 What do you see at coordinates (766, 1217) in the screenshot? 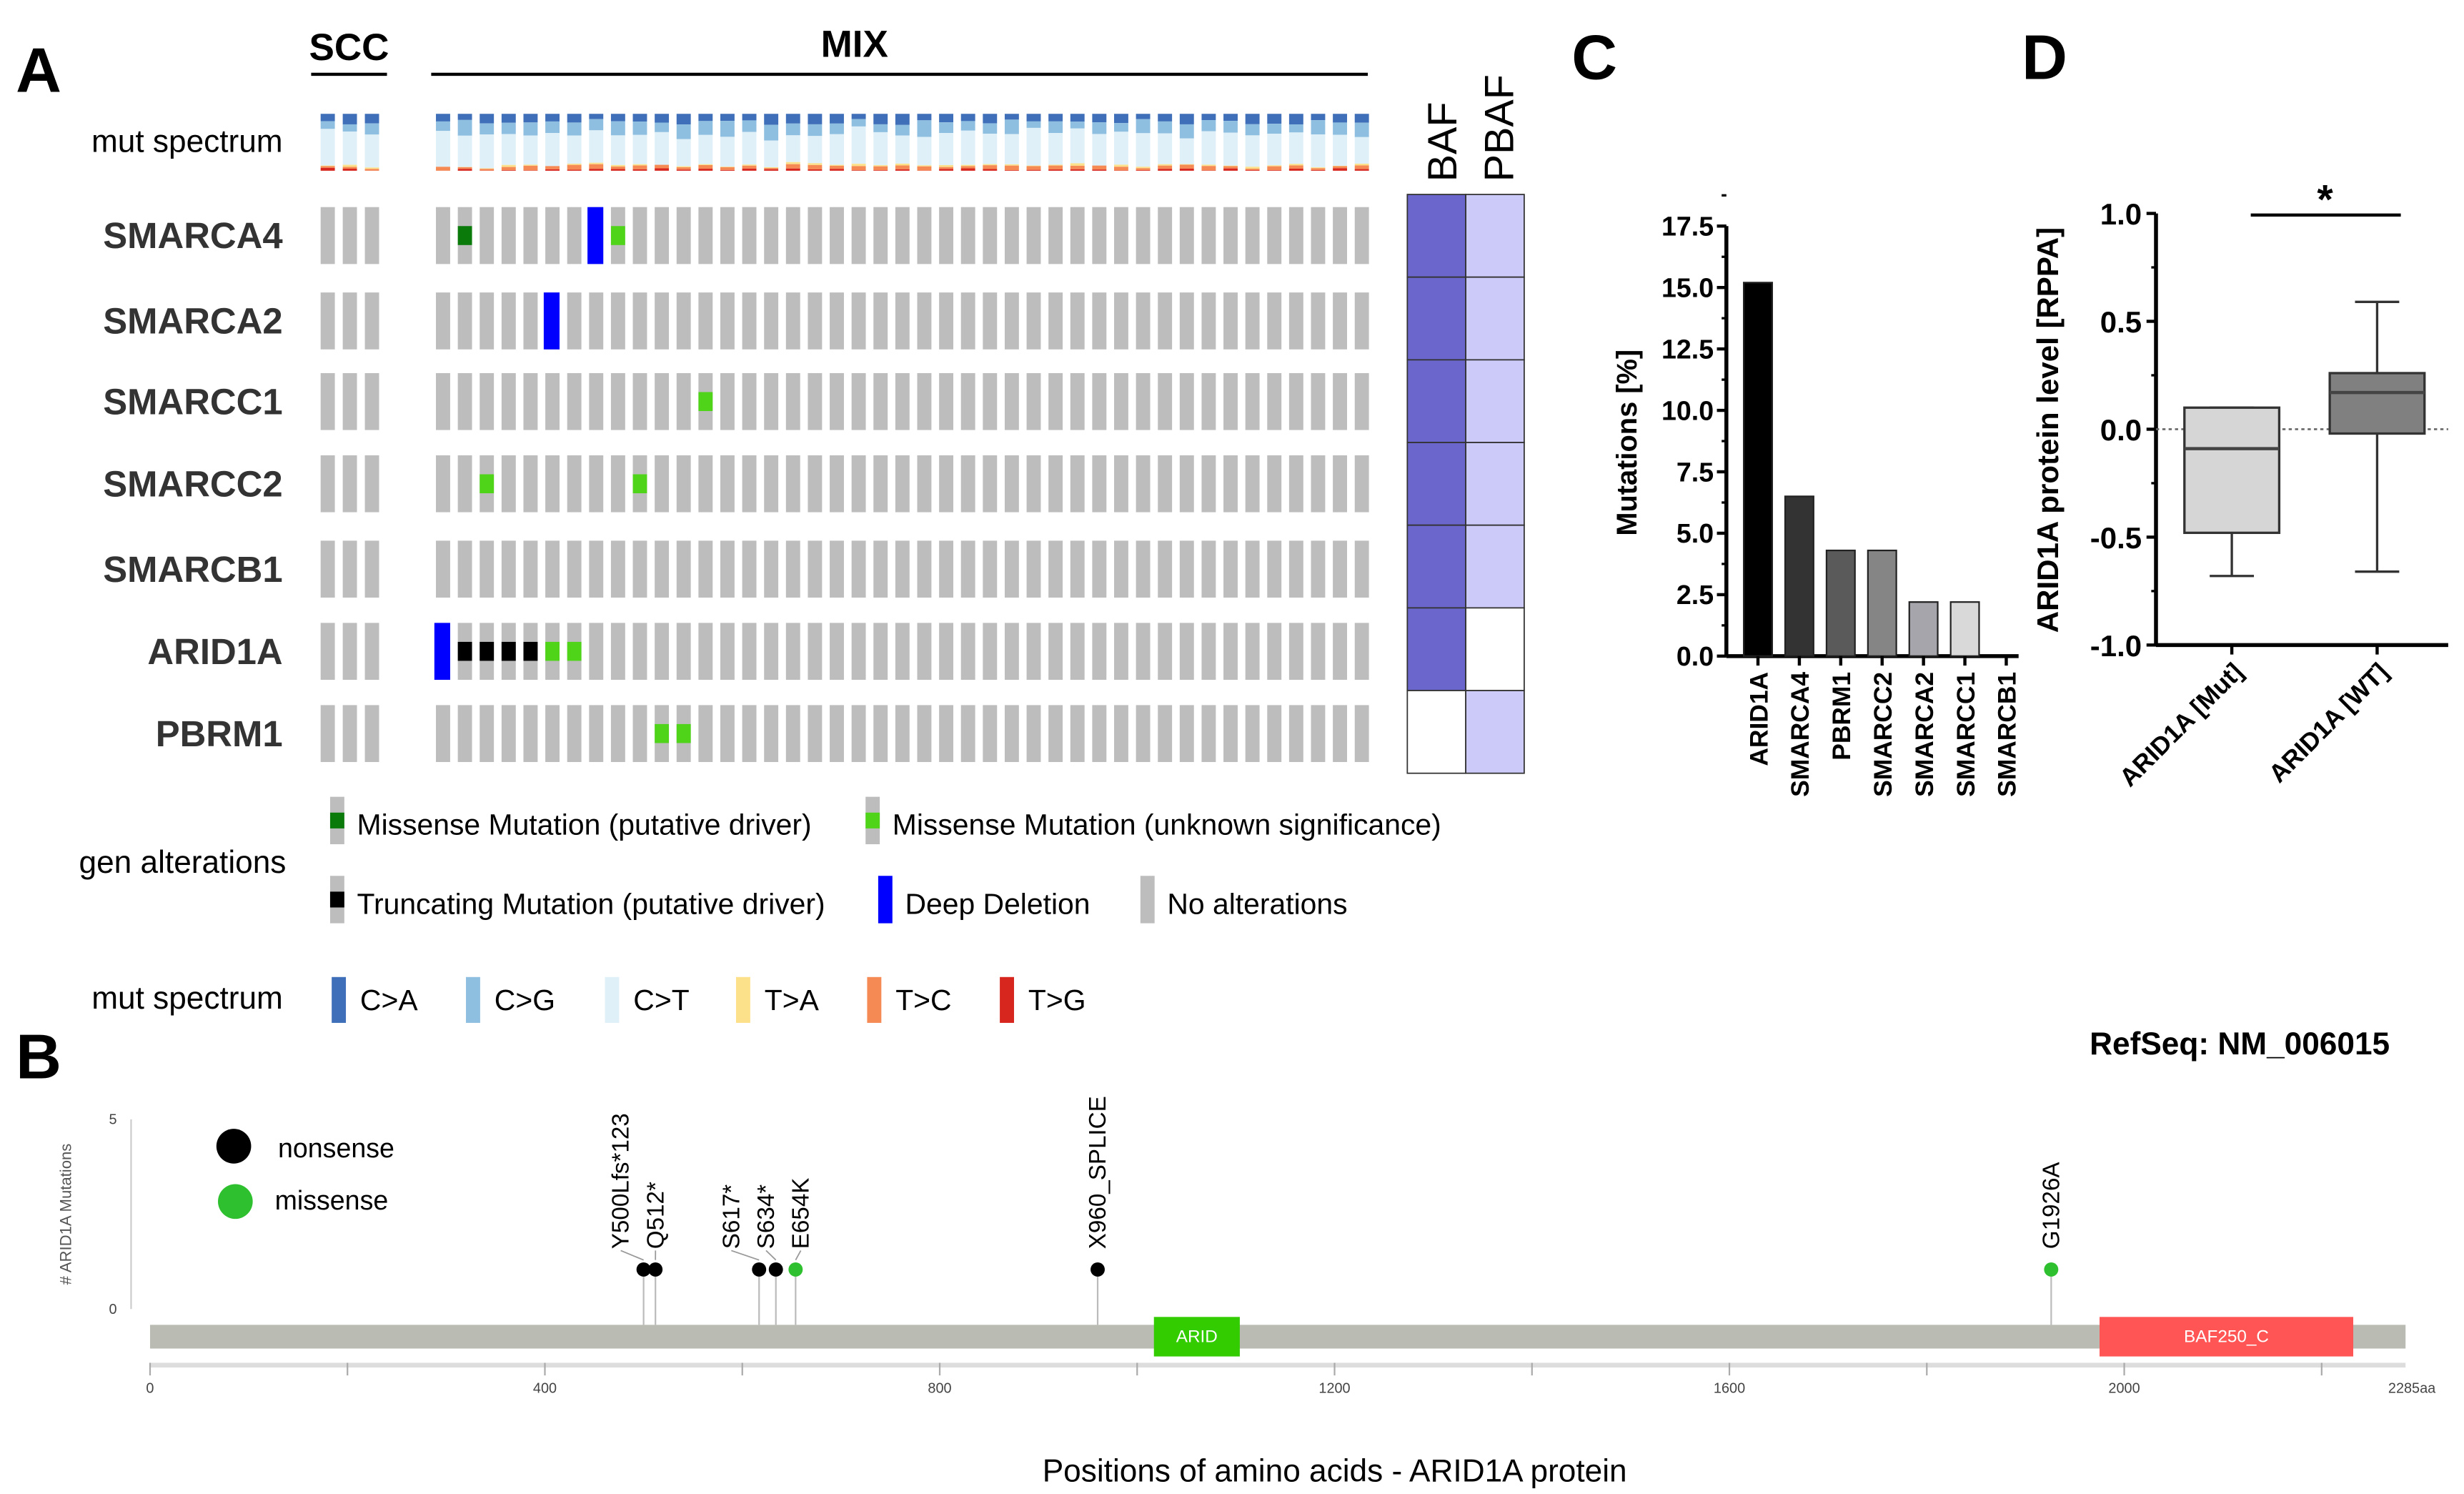
I see `mutation-label: S634*` at bounding box center [766, 1217].